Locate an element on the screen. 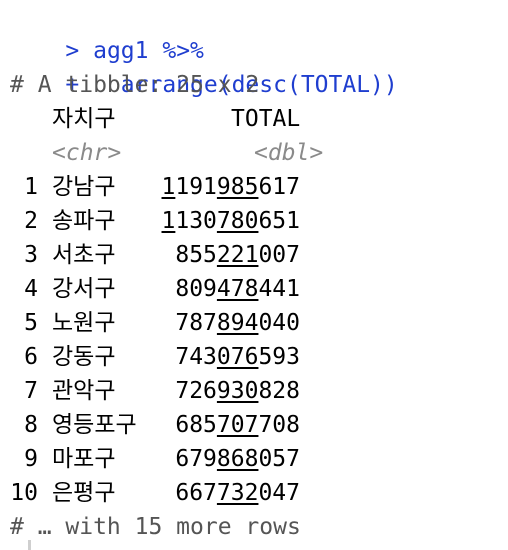  row-district: 송파구 is located at coordinates (84, 221).